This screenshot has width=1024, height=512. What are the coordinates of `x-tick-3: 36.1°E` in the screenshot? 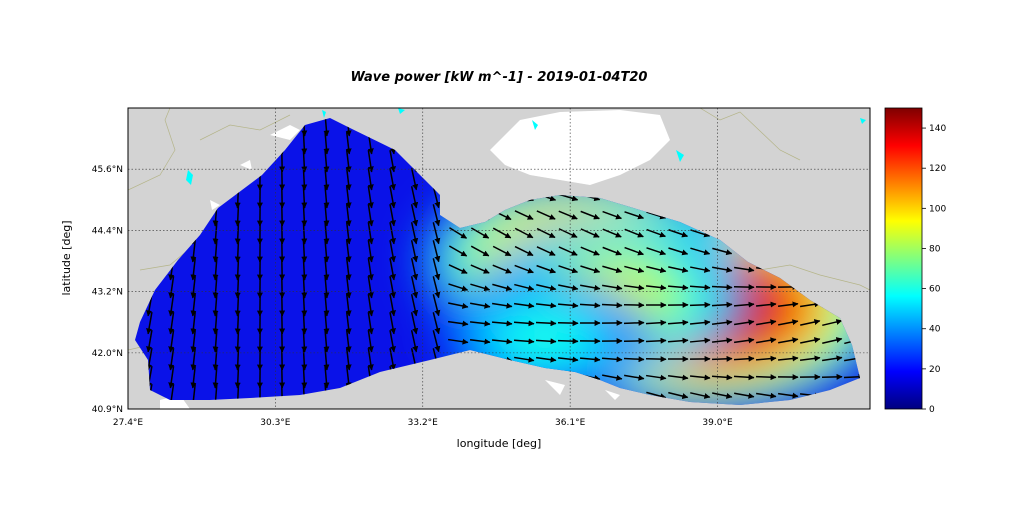 It's located at (570, 423).